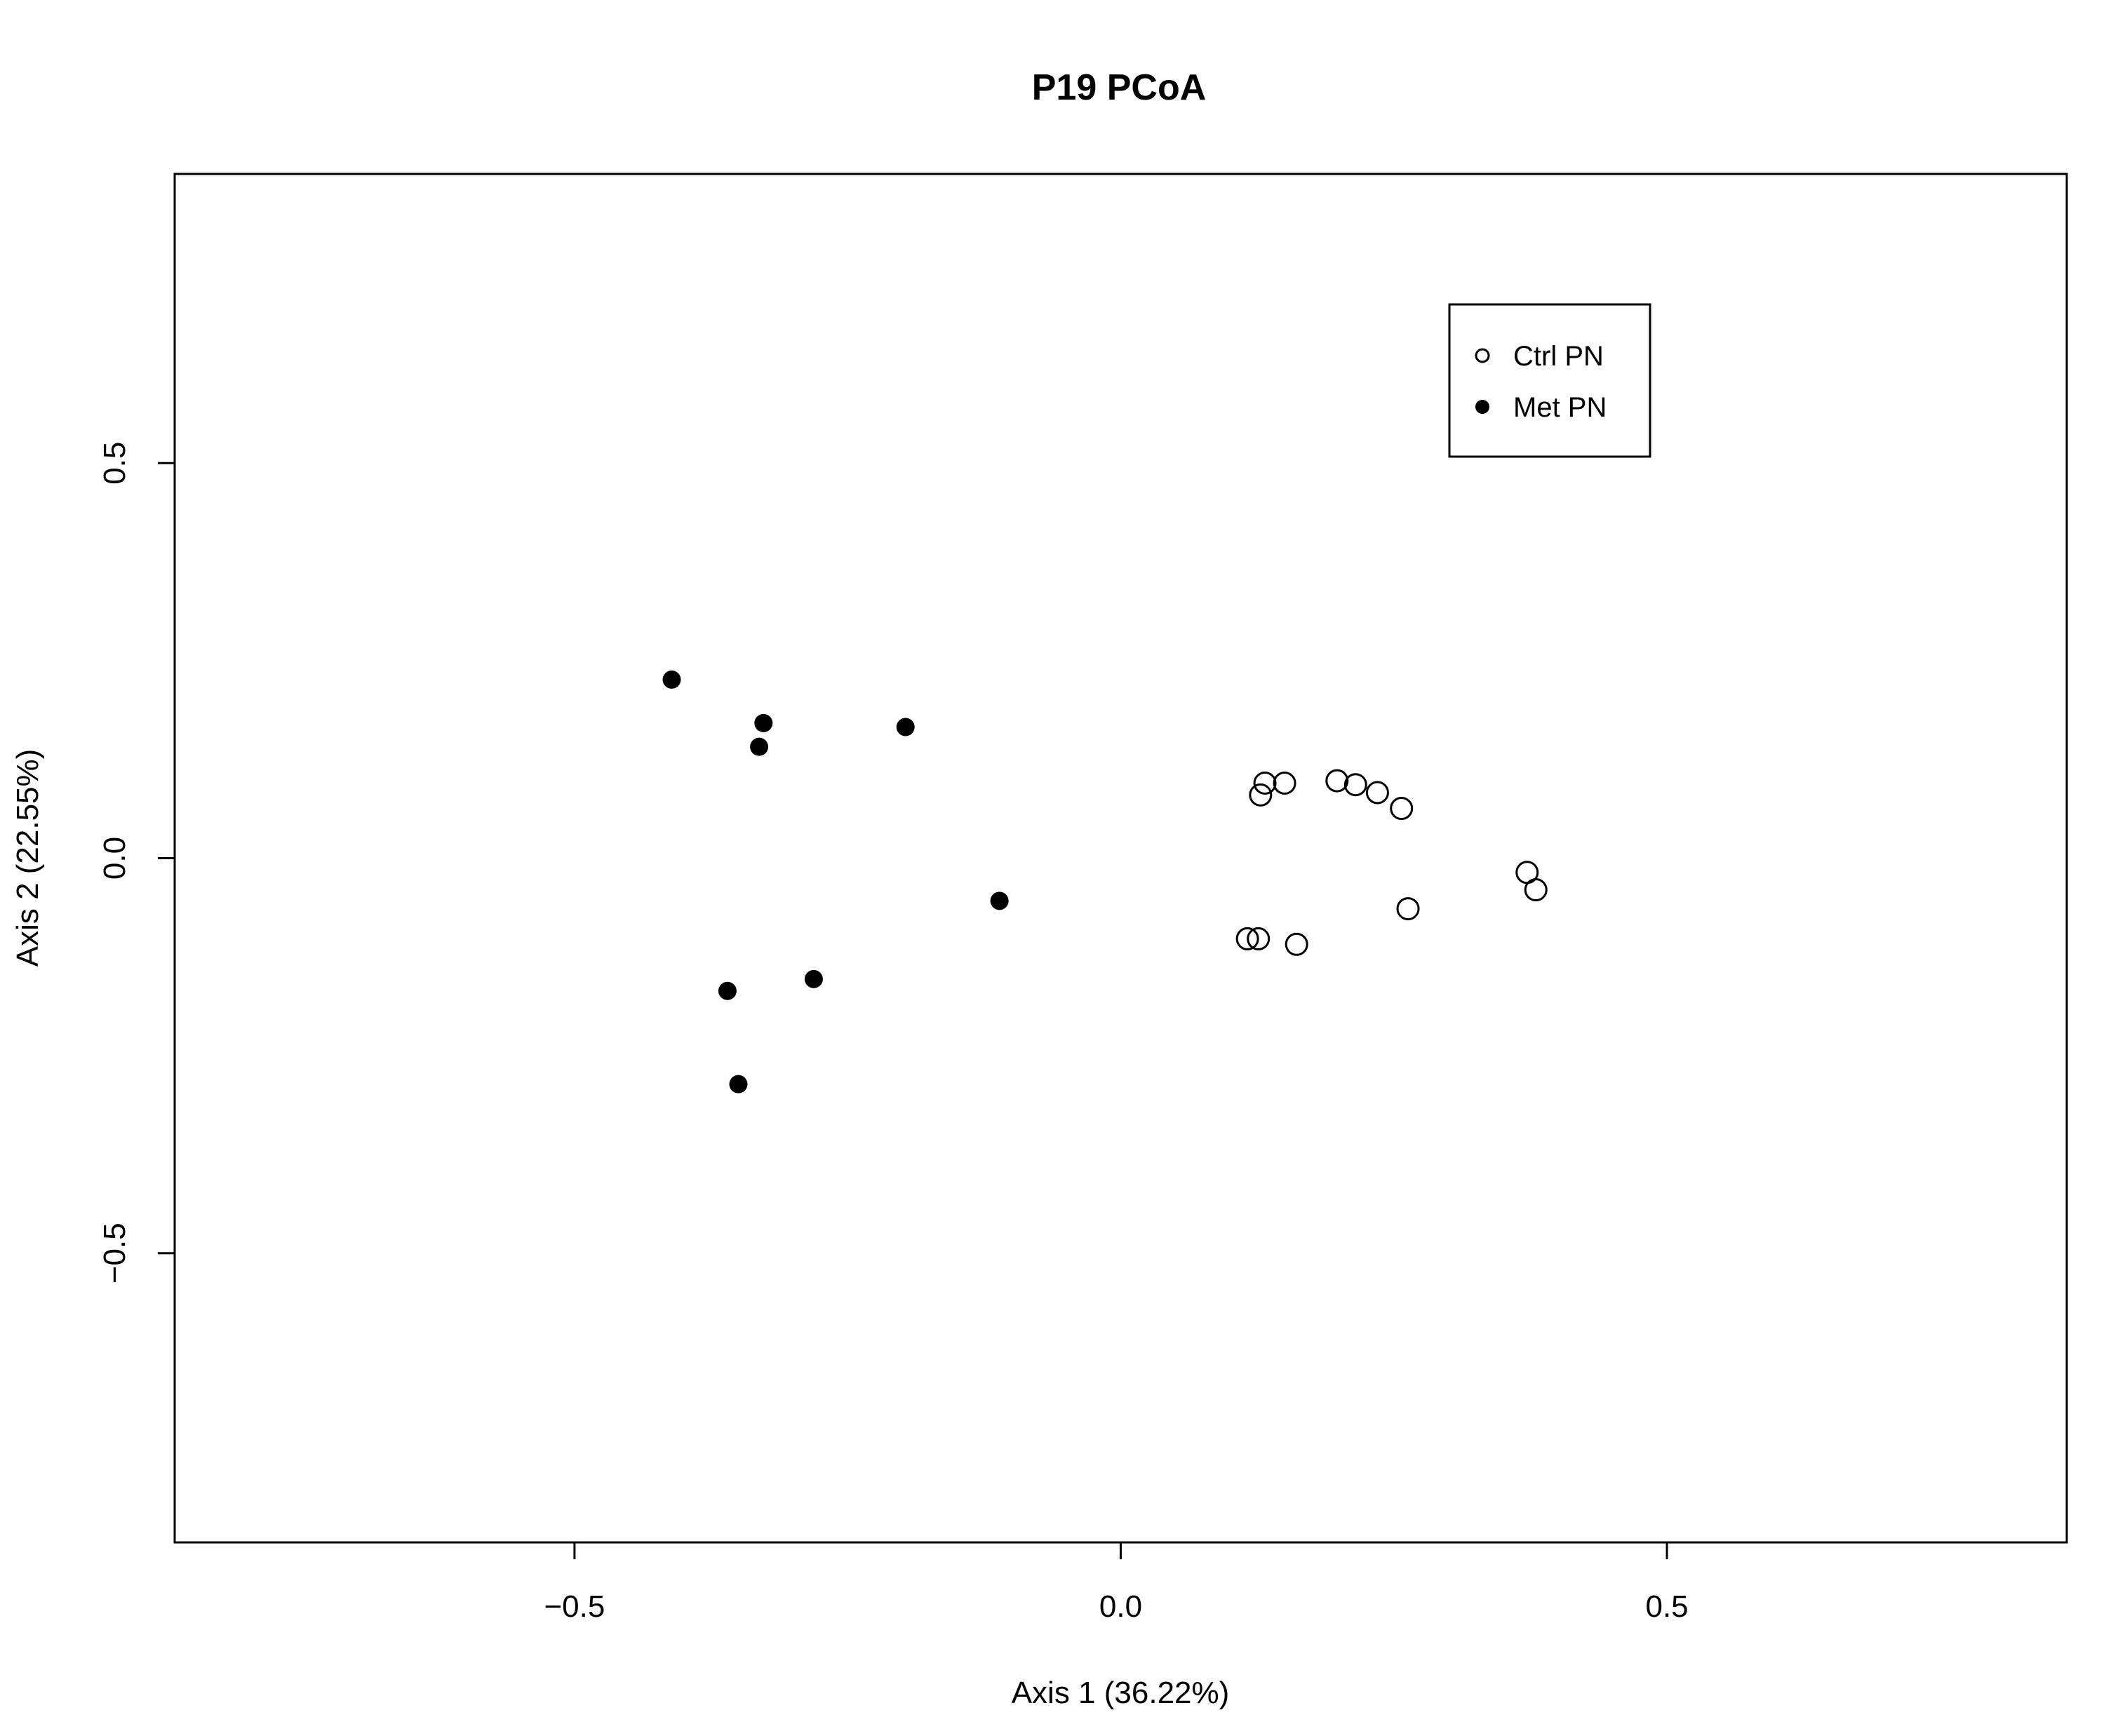 The image size is (2125, 1736). Describe the element at coordinates (1560, 407) in the screenshot. I see `legend-met-pn-label: Met PN` at that location.